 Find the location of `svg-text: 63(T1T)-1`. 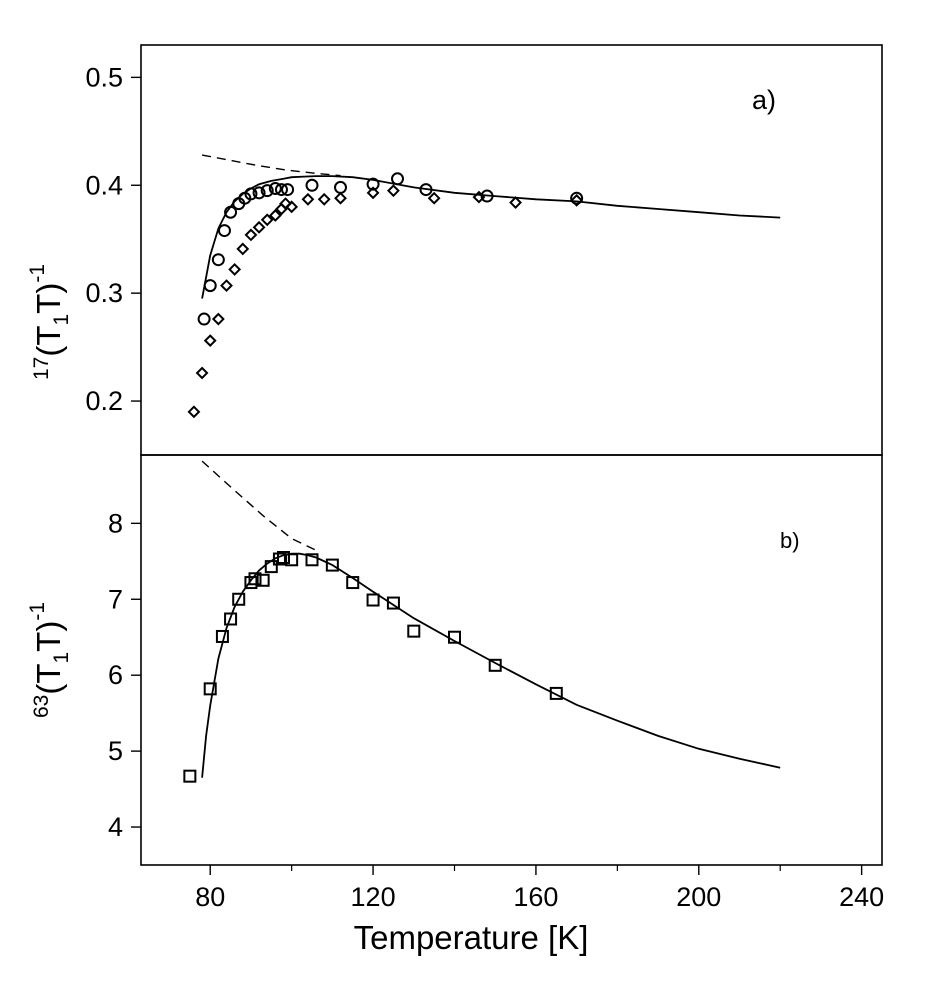

svg-text: 63(T1T)-1 is located at coordinates (49, 660).